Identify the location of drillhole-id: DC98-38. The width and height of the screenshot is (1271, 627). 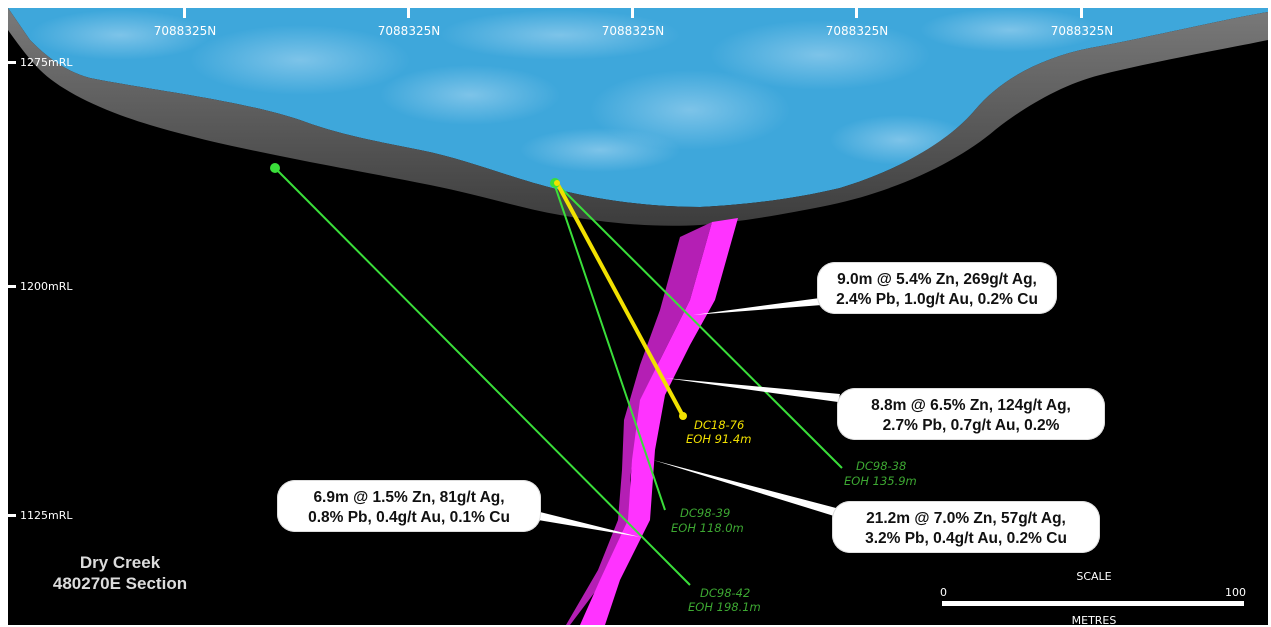
(881, 466).